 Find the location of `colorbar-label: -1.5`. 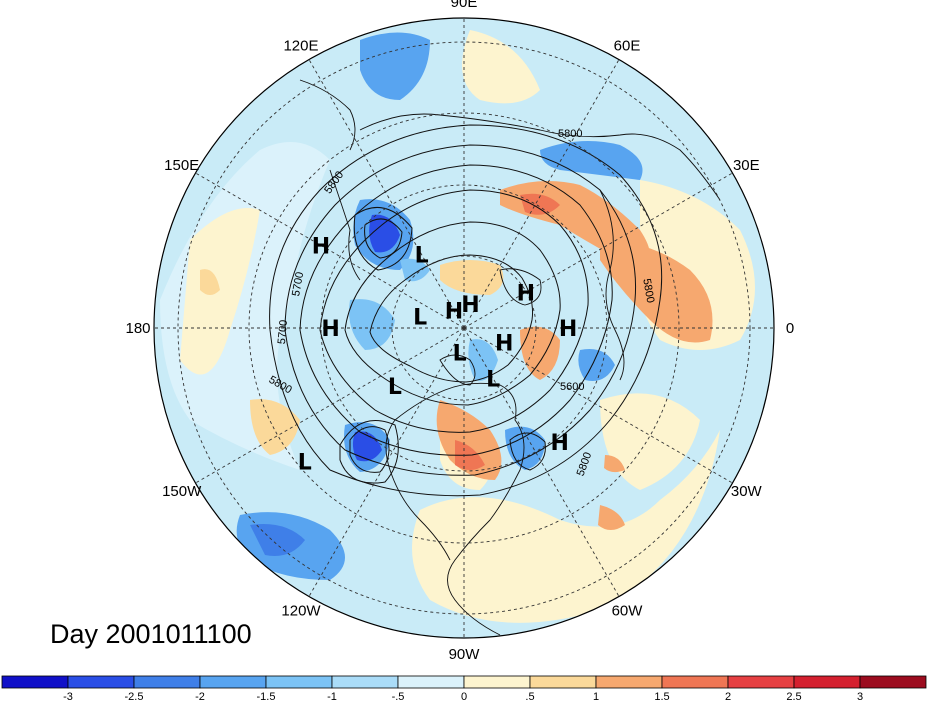

colorbar-label: -1.5 is located at coordinates (266, 696).